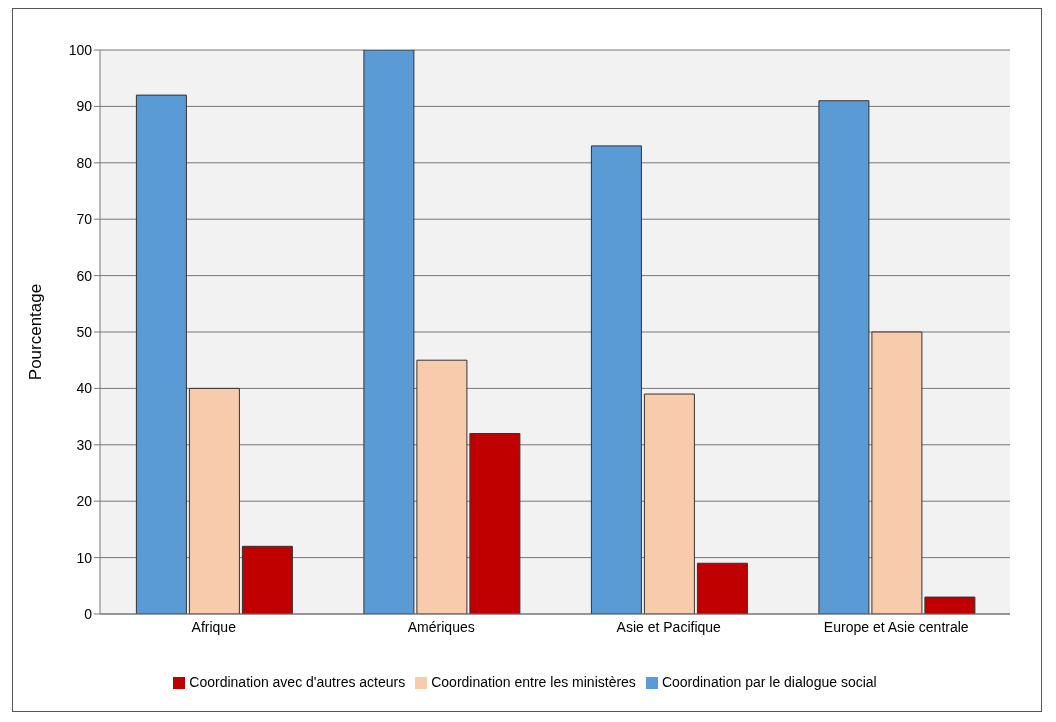 The image size is (1056, 722). What do you see at coordinates (88, 613) in the screenshot?
I see `y-tick-label: 0` at bounding box center [88, 613].